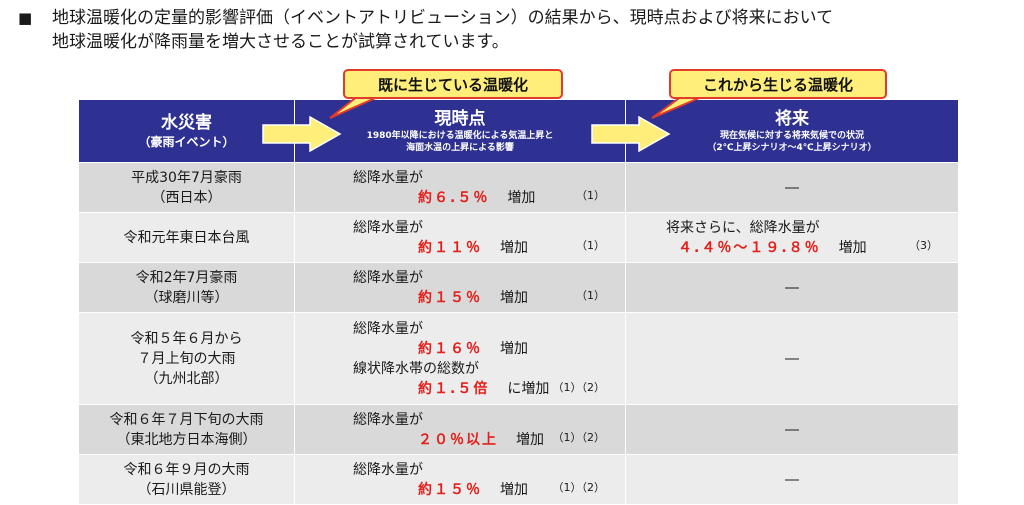 This screenshot has height=505, width=1024. Describe the element at coordinates (792, 119) in the screenshot. I see `header-future-title: 将来` at that location.